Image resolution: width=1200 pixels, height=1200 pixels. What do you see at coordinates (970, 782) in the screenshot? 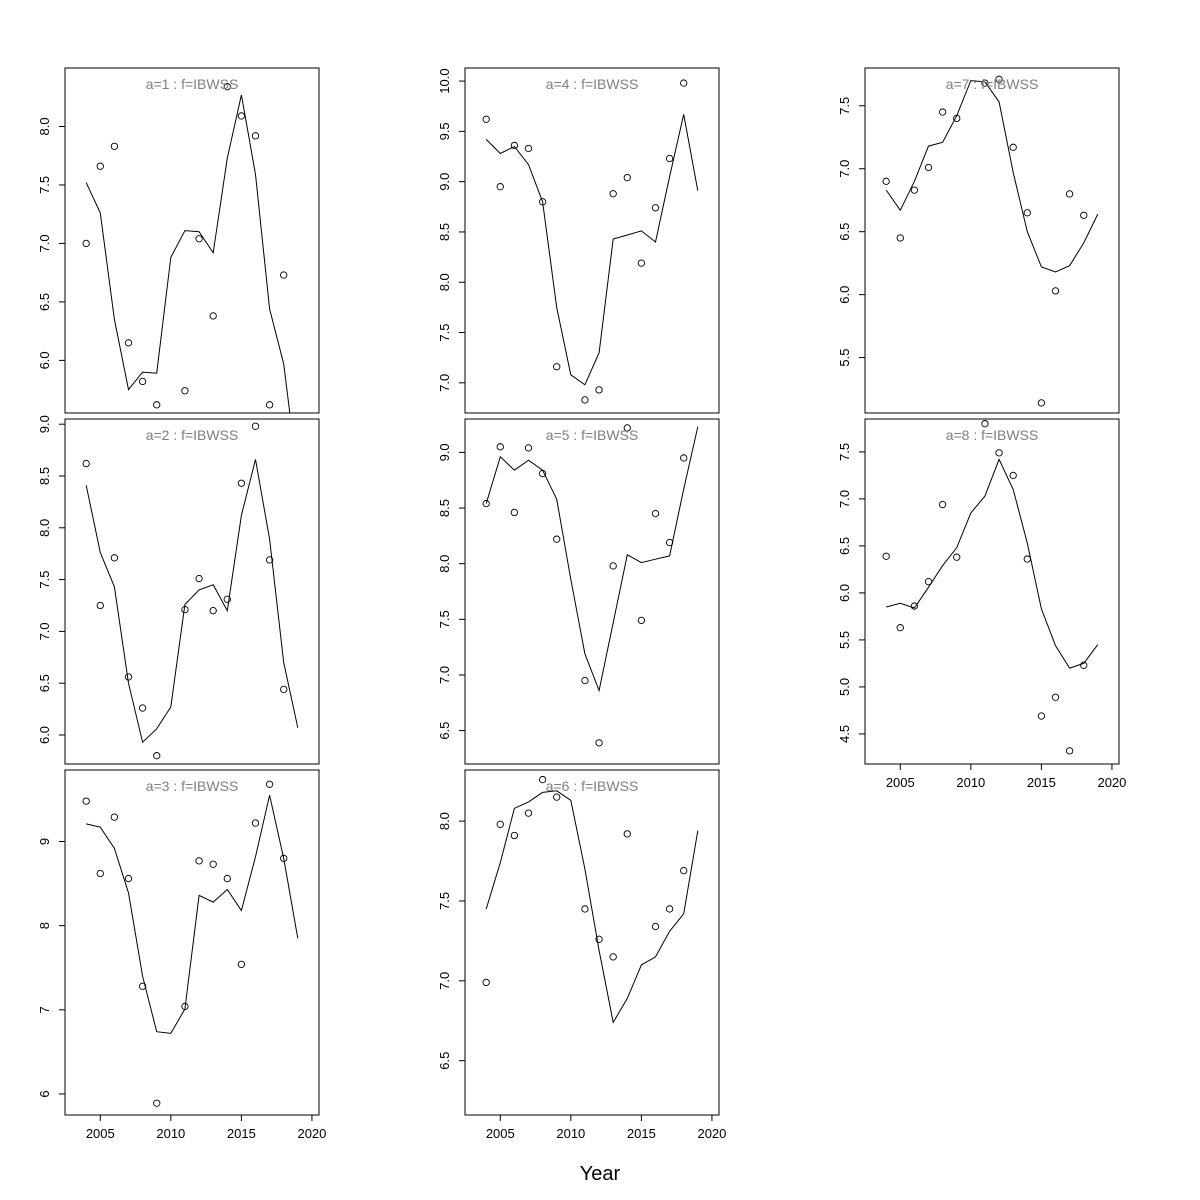
I see `x-tick-label: 2010` at bounding box center [970, 782].